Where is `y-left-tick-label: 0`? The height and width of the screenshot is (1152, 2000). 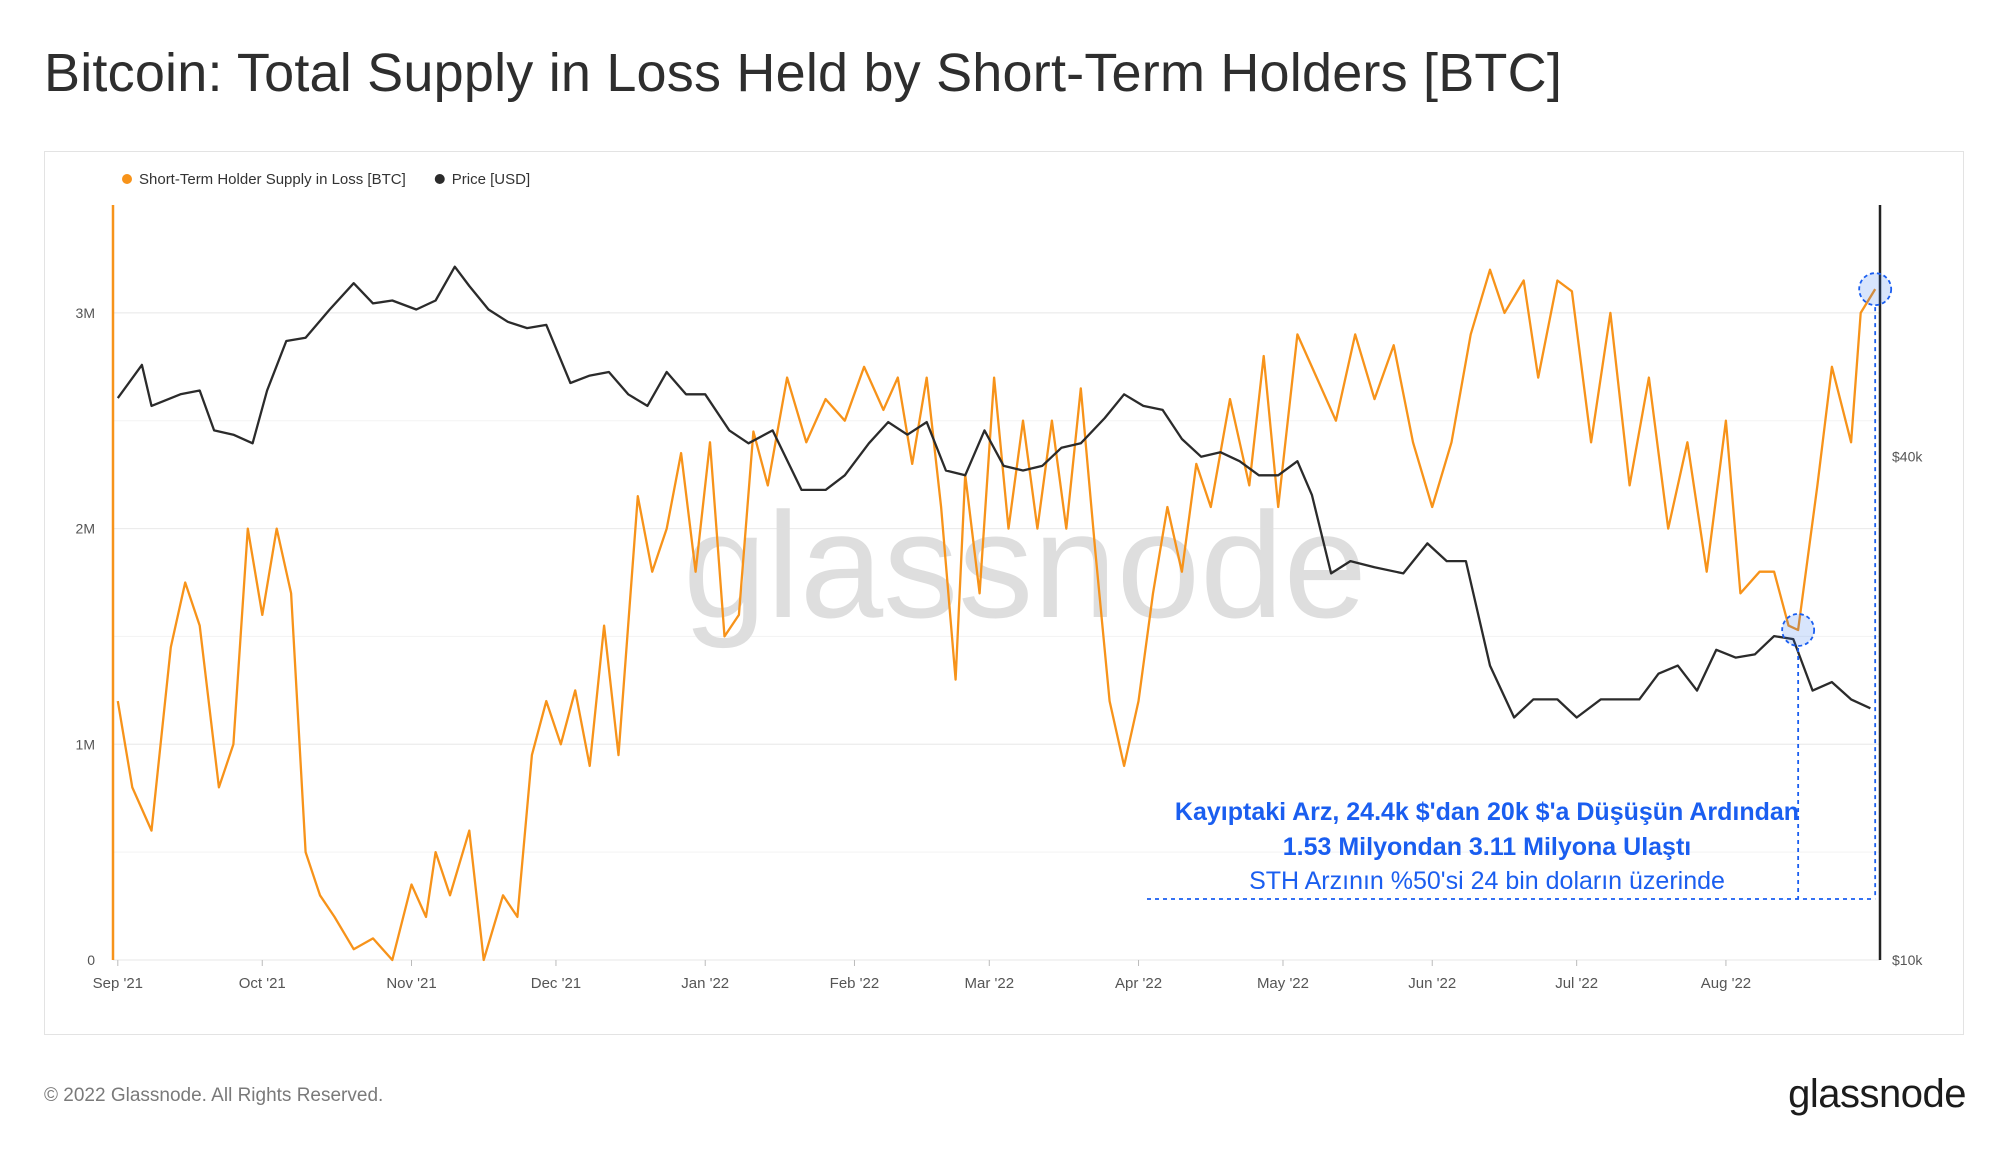
y-left-tick-label: 0 is located at coordinates (91, 960).